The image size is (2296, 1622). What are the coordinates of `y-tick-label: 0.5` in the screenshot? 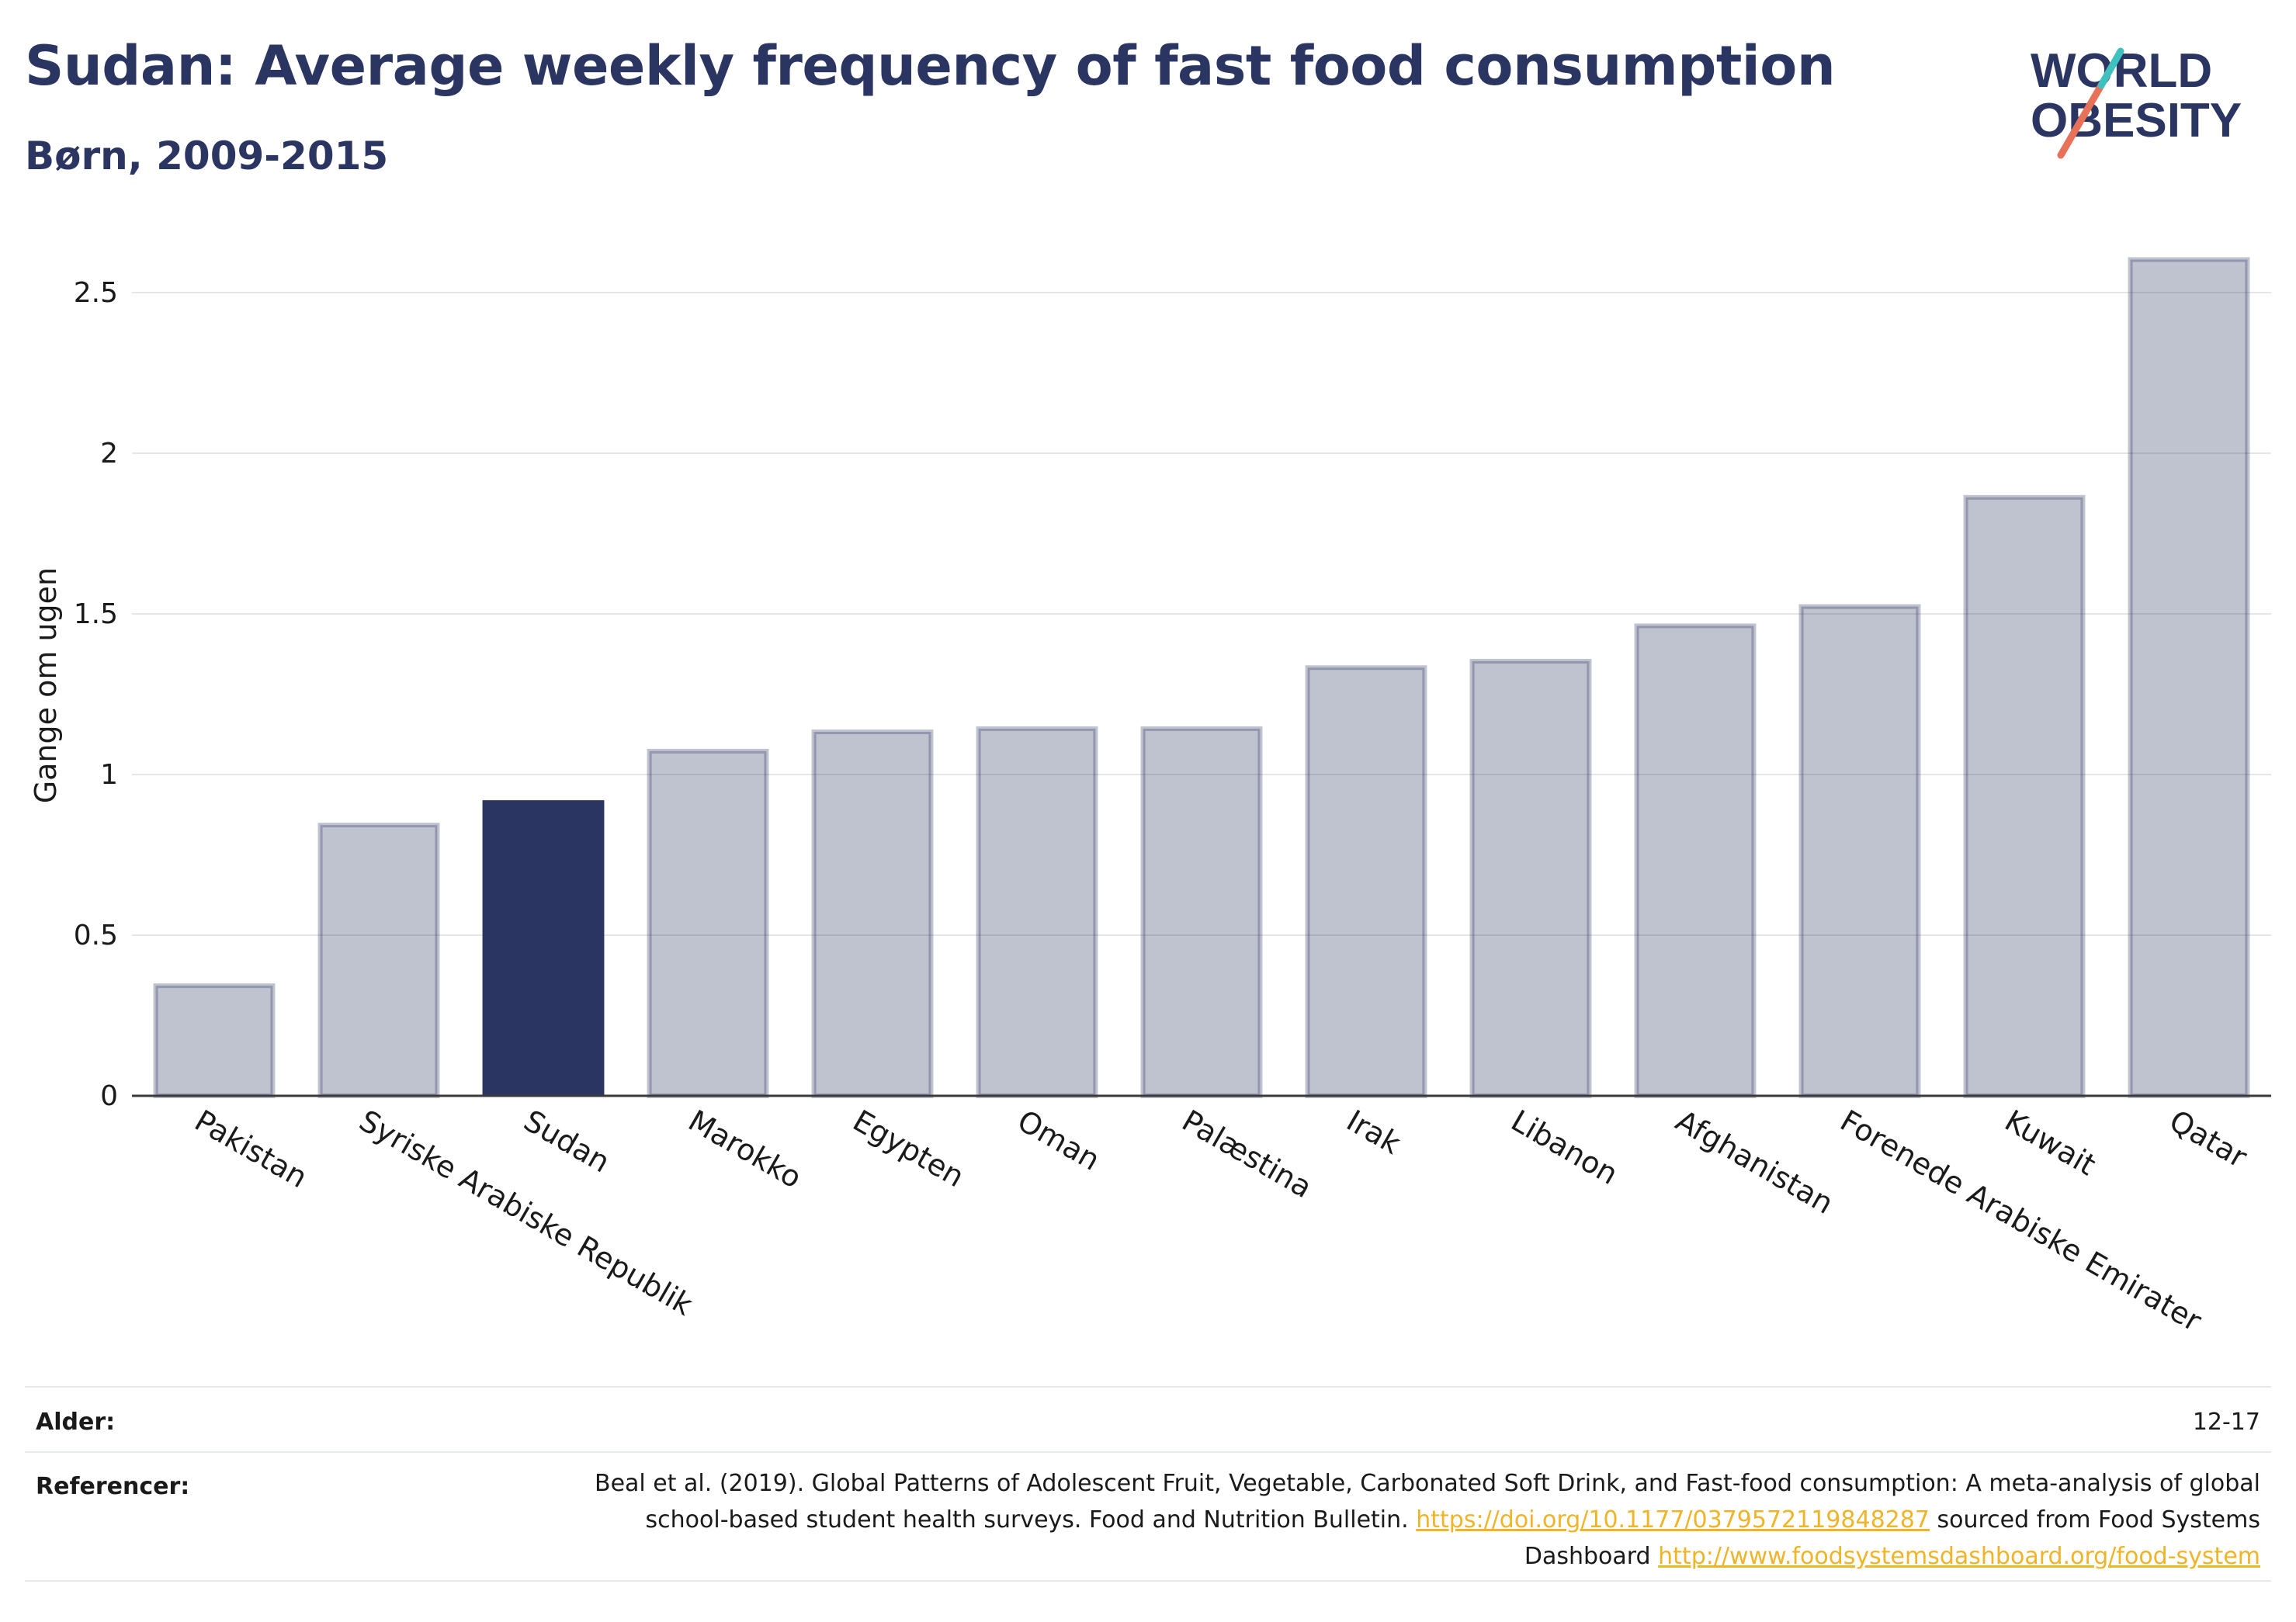 It's located at (96, 935).